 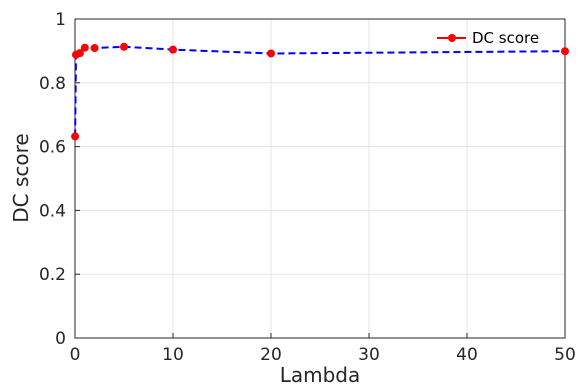 What do you see at coordinates (60, 20) in the screenshot?
I see `y-tick-label: 1` at bounding box center [60, 20].